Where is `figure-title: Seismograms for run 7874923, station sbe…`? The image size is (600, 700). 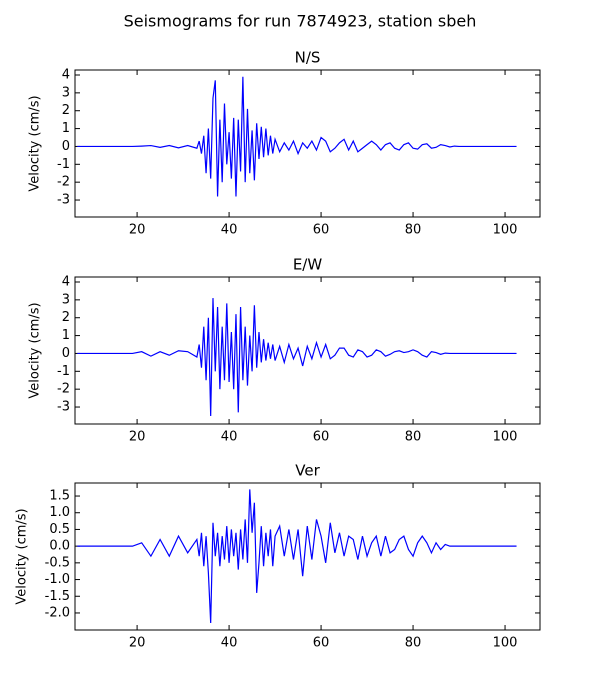 figure-title: Seismograms for run 7874923, station sbe… is located at coordinates (300, 21).